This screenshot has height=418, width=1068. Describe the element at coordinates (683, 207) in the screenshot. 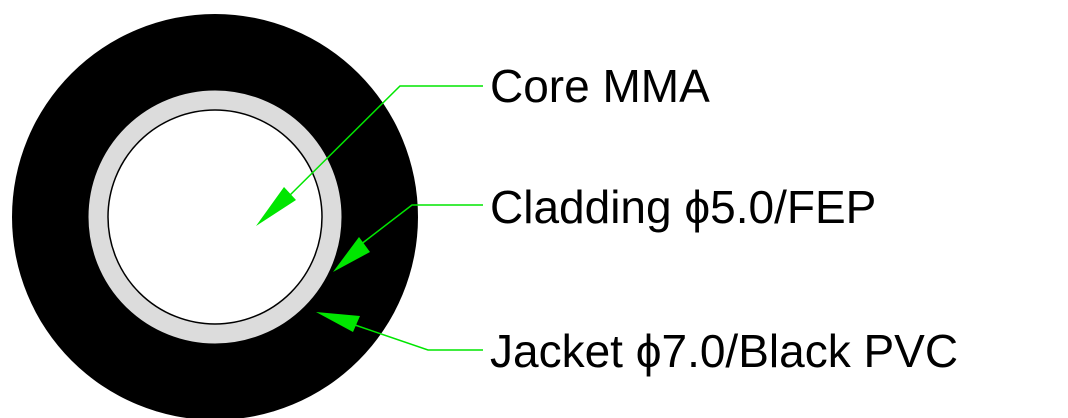

I see `cladding-label: Cladding ϕ5.0/FEP` at that location.